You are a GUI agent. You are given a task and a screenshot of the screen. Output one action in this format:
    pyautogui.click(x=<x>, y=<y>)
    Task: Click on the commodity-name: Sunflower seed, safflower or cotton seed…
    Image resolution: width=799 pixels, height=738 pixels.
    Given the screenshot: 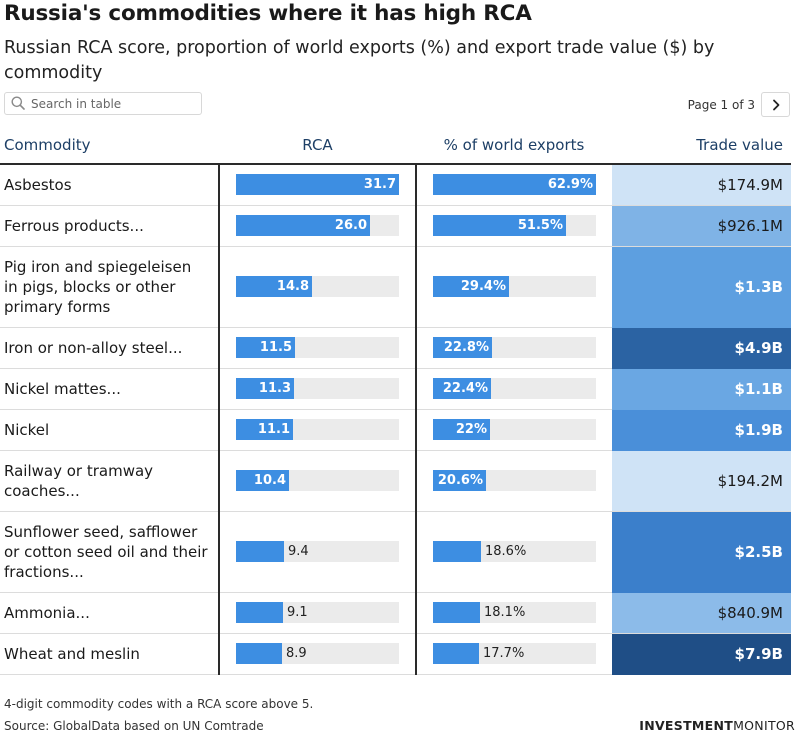 What is the action you would take?
    pyautogui.click(x=109, y=552)
    